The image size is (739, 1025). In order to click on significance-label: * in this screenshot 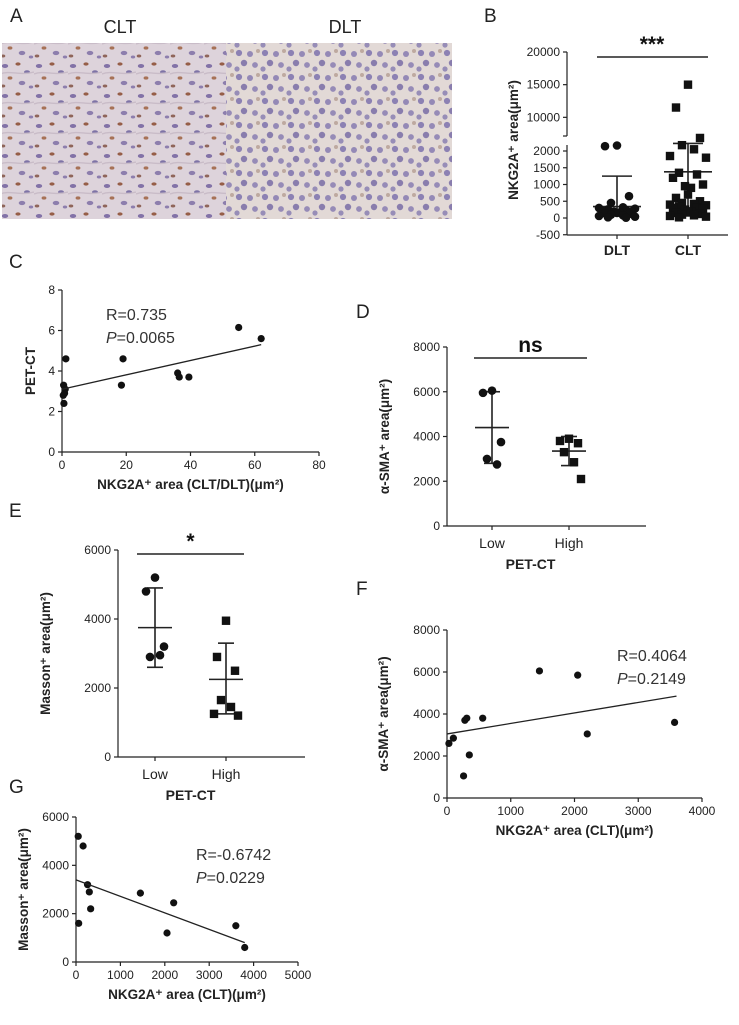, I will do `click(190, 541)`.